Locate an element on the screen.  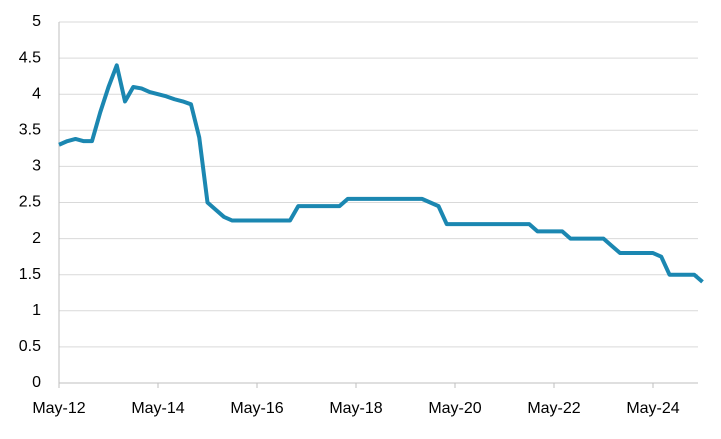
x-tick-label: May-20 is located at coordinates (454, 408).